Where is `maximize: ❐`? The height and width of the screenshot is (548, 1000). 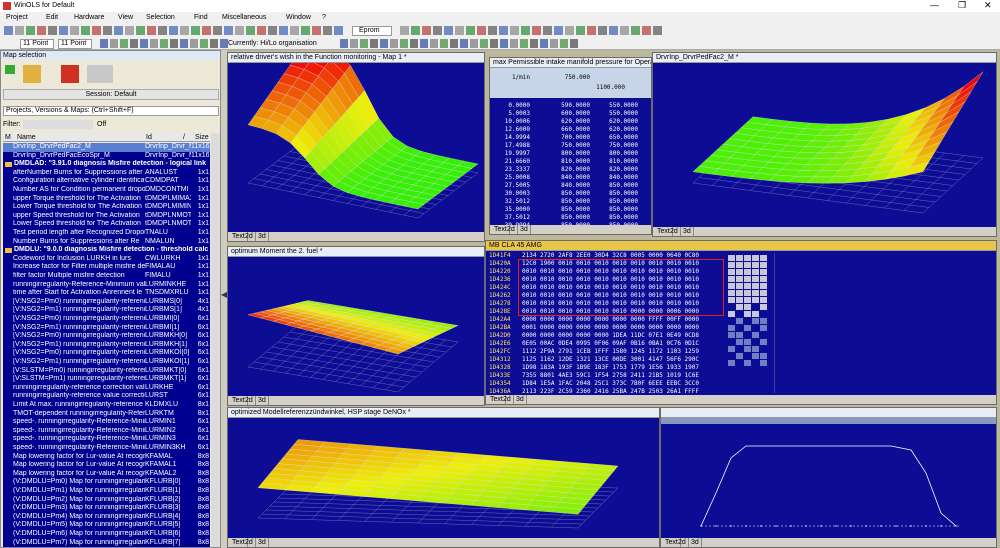
maximize: ❐ is located at coordinates (962, 5).